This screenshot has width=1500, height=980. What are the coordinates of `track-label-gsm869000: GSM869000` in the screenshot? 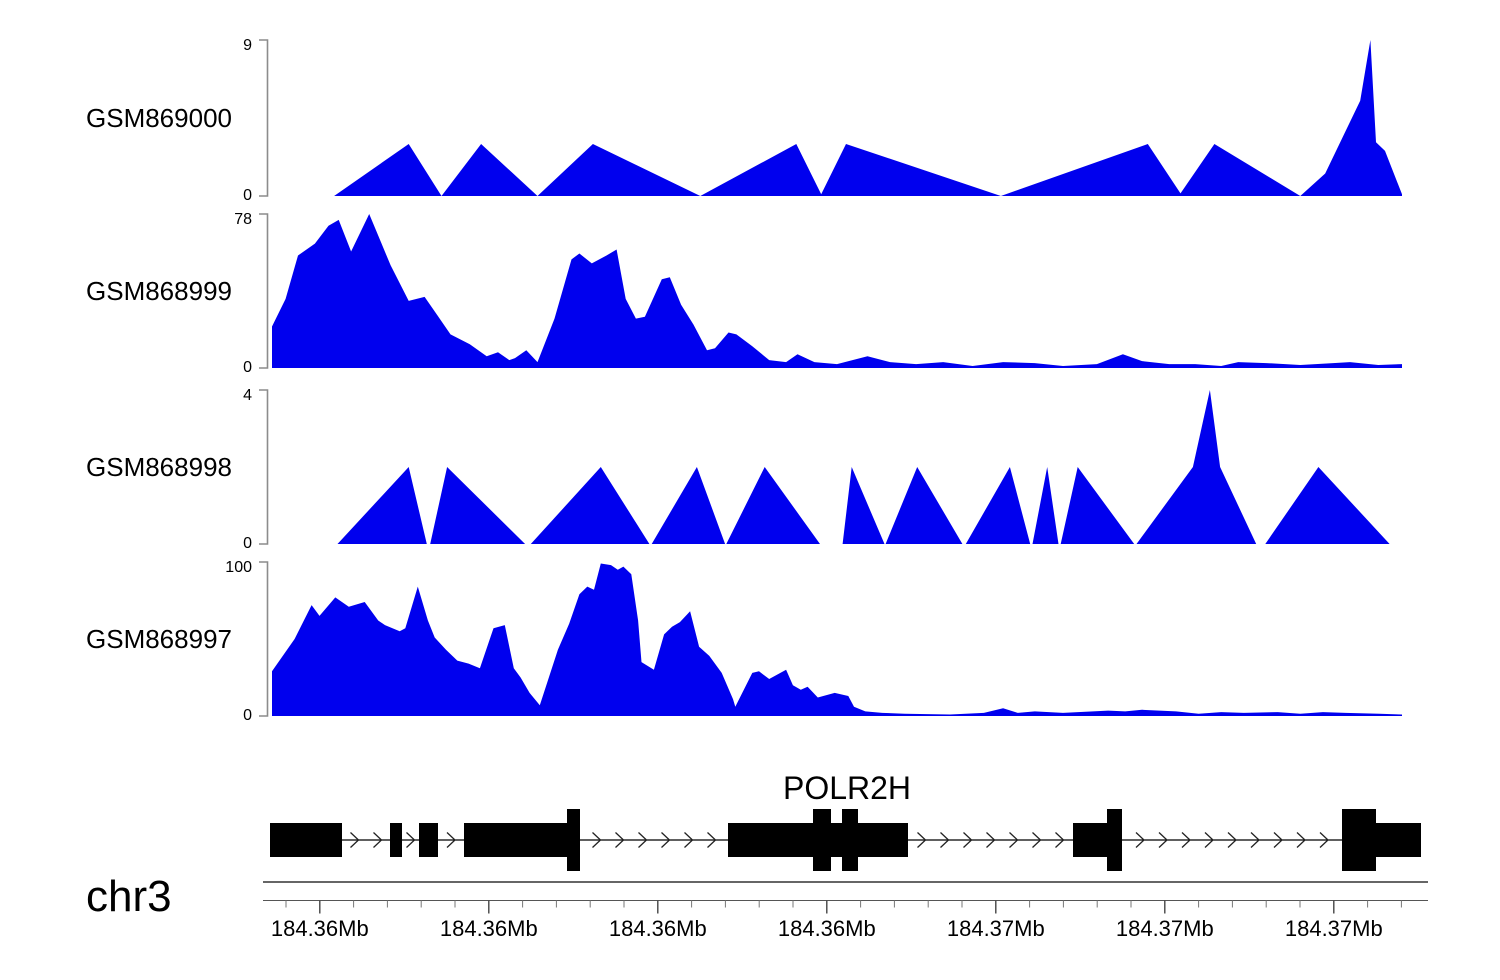 It's located at (159, 118).